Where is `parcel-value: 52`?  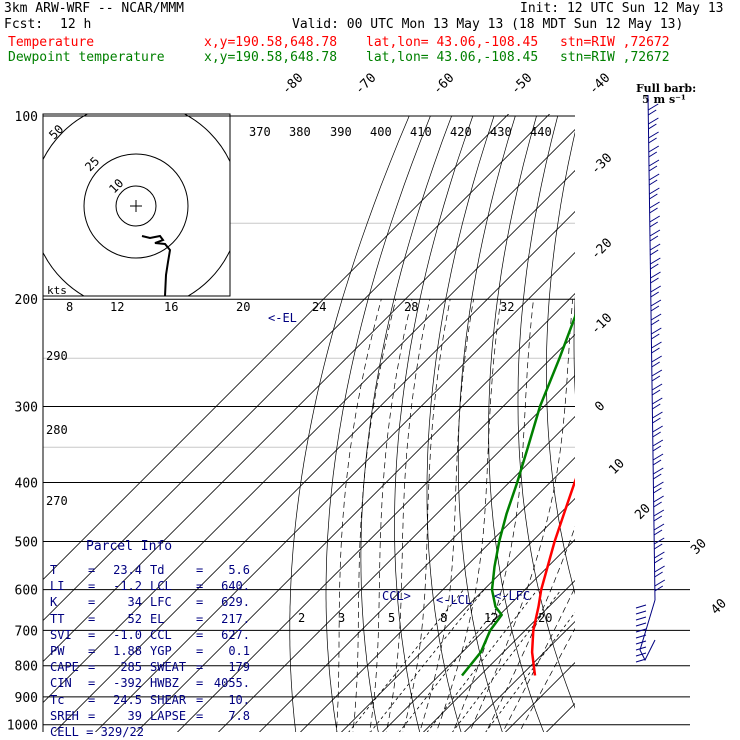
parcel-value: 52 is located at coordinates (134, 618).